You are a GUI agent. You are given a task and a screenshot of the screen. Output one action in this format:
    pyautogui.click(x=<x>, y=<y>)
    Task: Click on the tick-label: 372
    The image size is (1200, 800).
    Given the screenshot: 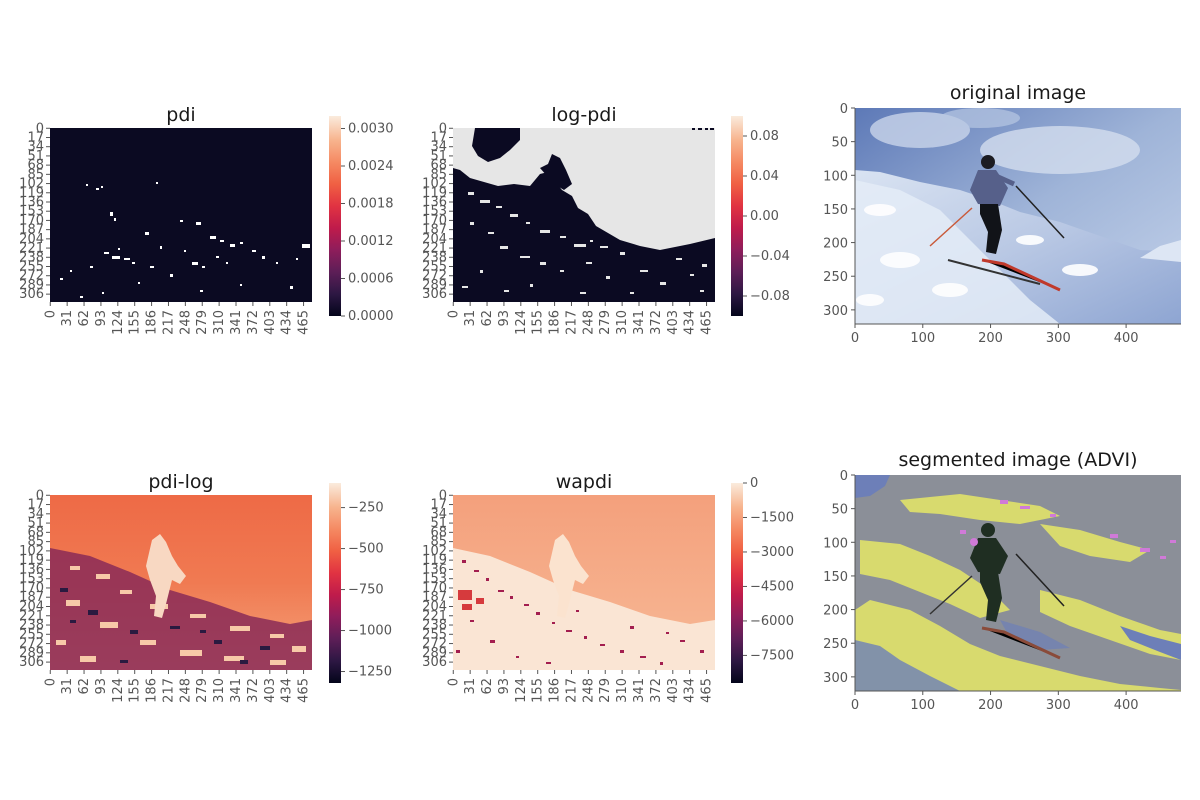 What is the action you would take?
    pyautogui.click(x=656, y=690)
    